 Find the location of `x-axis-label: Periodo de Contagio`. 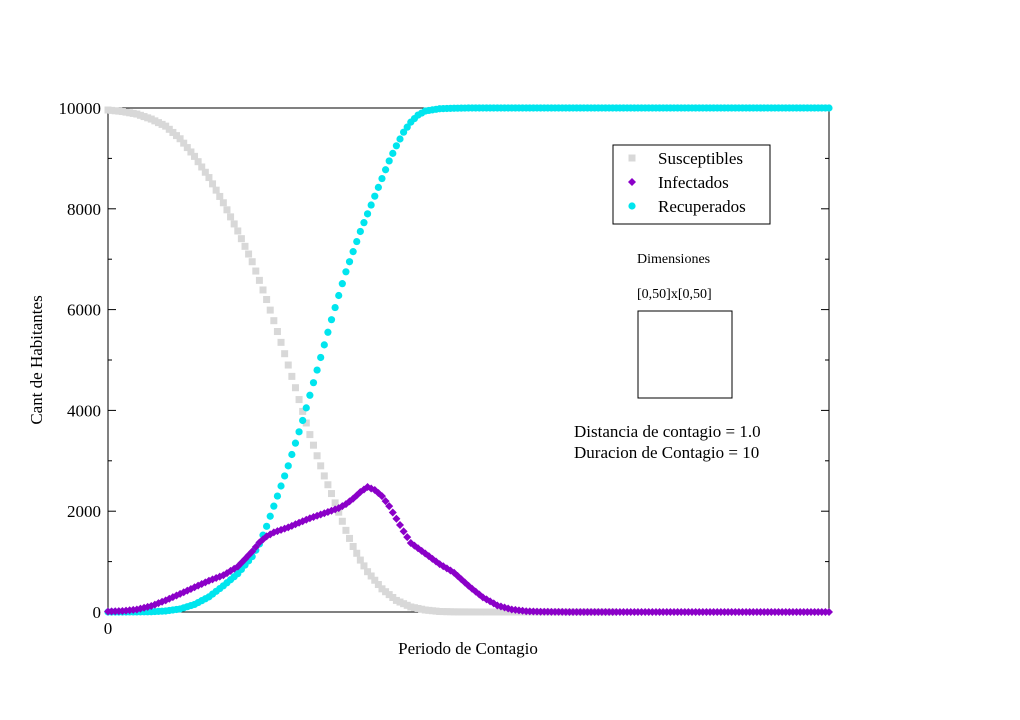

x-axis-label: Periodo de Contagio is located at coordinates (468, 648).